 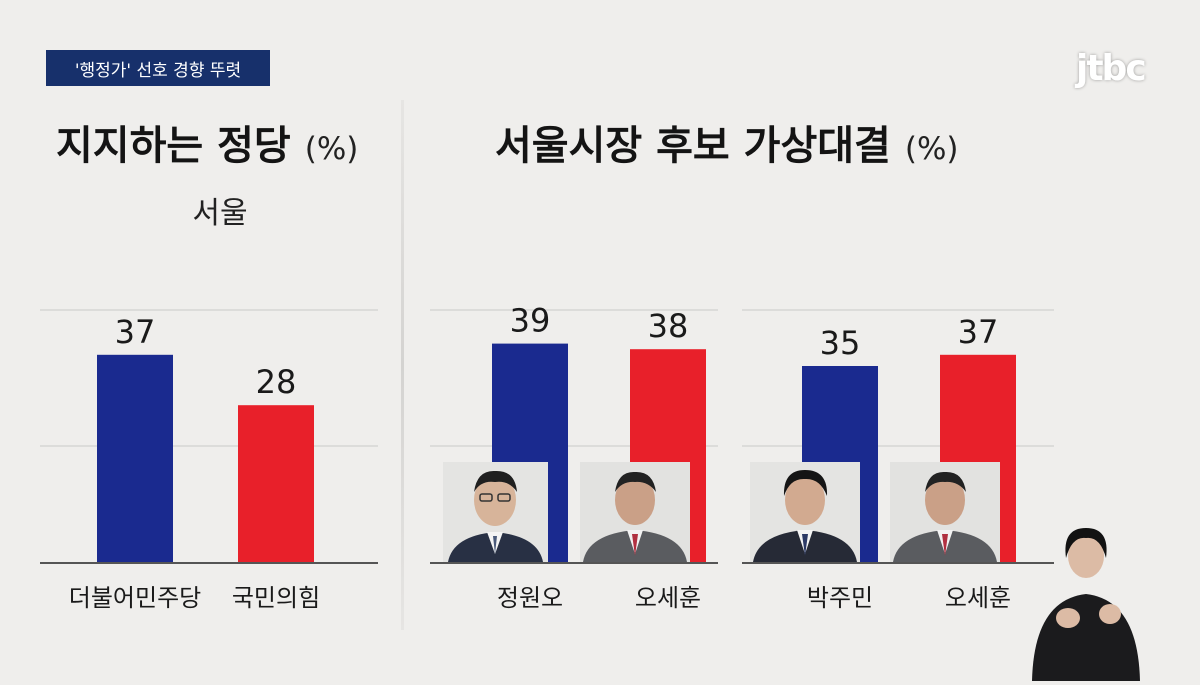 What do you see at coordinates (978, 598) in the screenshot?
I see `category-label-2-1: 오세훈` at bounding box center [978, 598].